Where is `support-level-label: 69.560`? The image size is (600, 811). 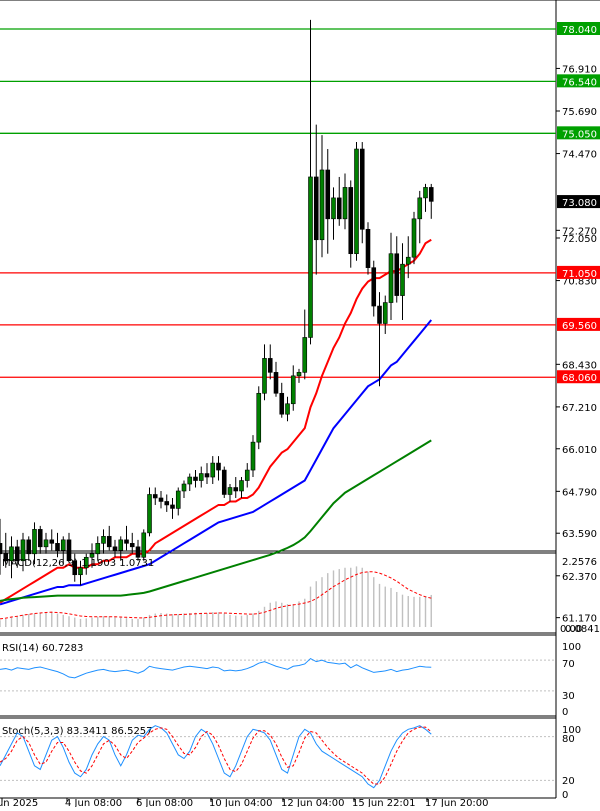
support-level-label: 69.560 is located at coordinates (579, 326).